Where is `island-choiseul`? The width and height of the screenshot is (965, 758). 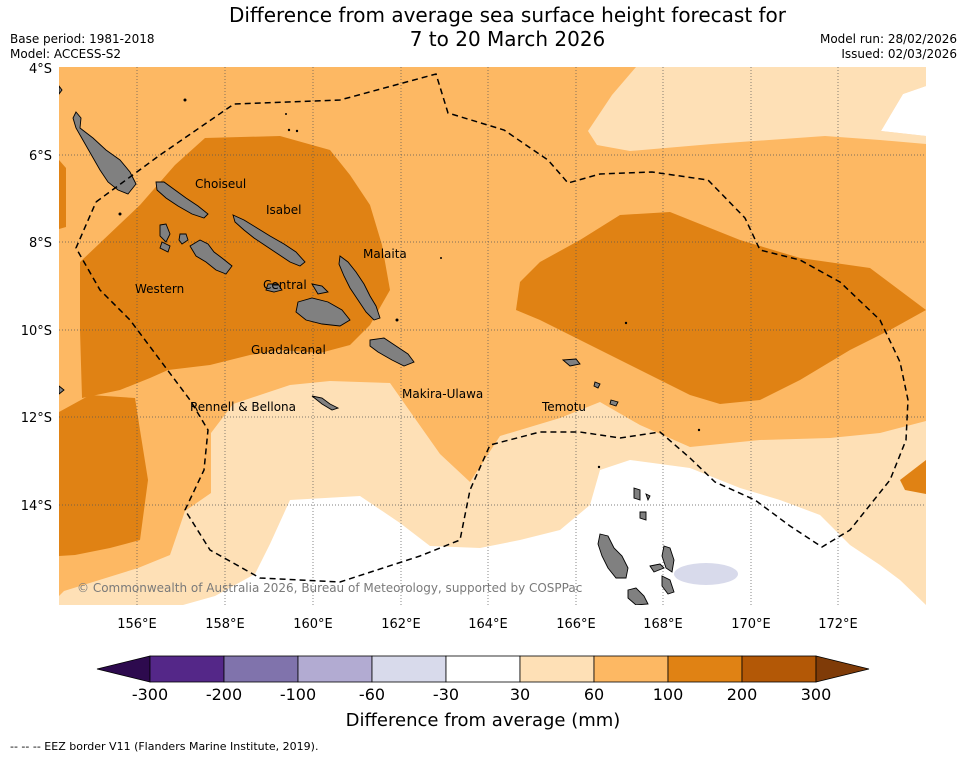 island-choiseul is located at coordinates (182, 200).